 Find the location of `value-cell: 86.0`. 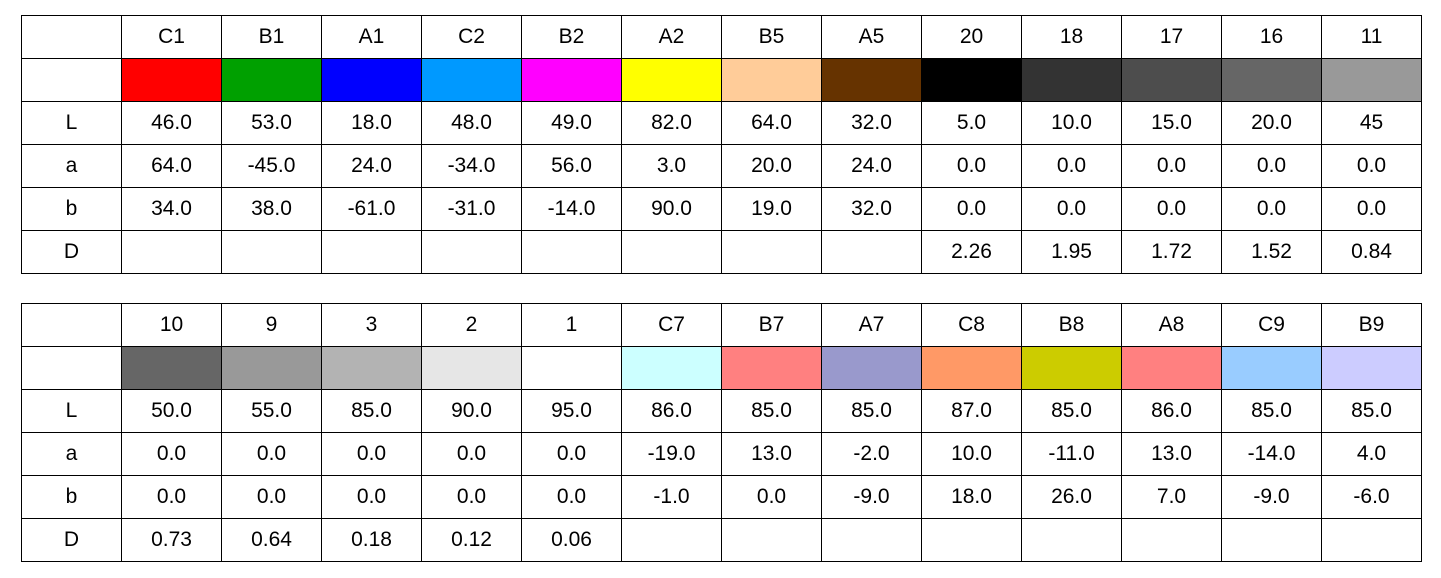

value-cell: 86.0 is located at coordinates (671, 411).